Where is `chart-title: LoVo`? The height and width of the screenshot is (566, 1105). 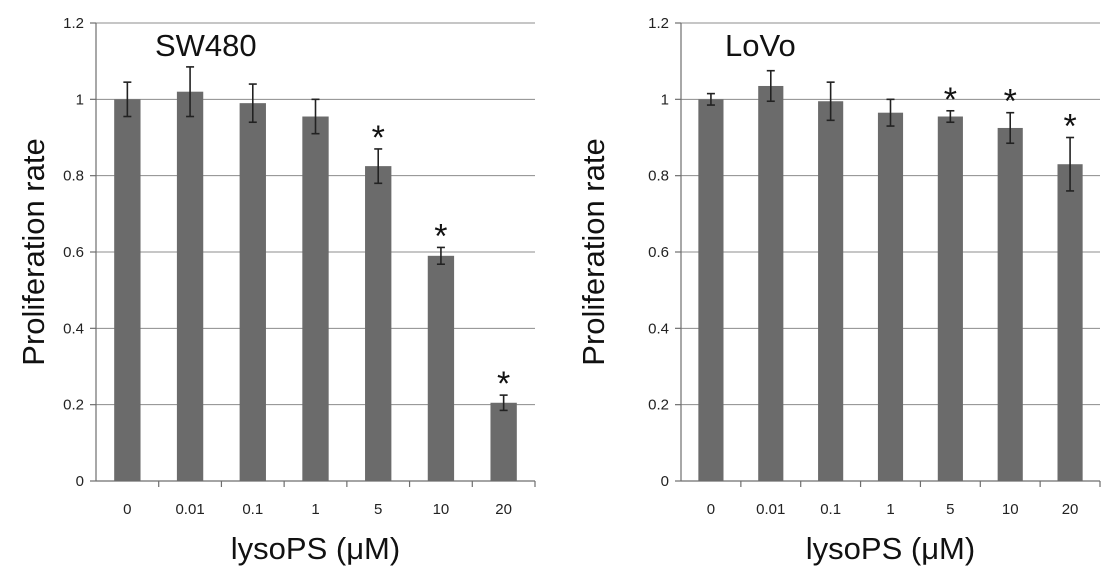 chart-title: LoVo is located at coordinates (760, 45).